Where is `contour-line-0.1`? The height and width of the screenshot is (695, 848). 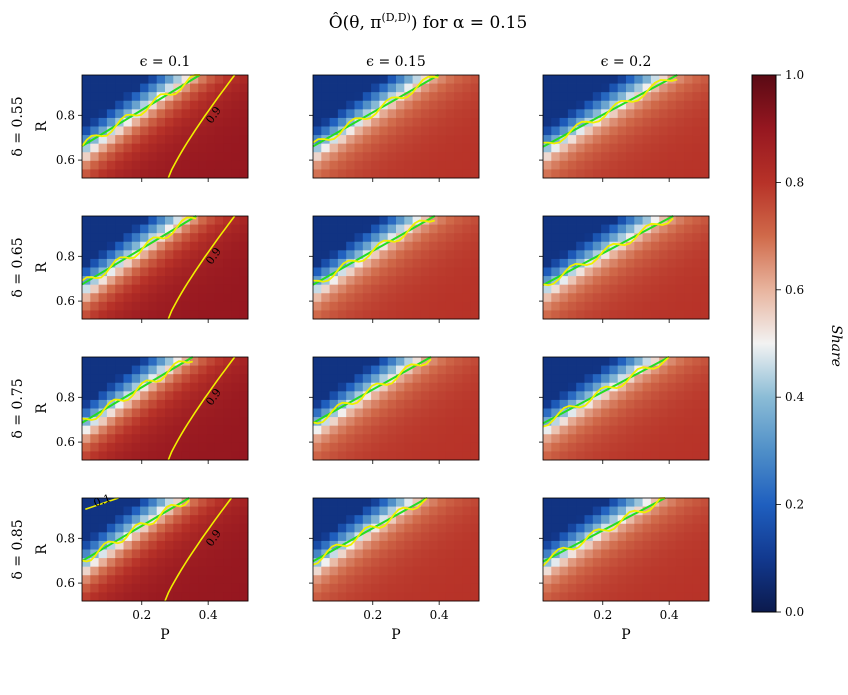
contour-line-0.1 is located at coordinates (102, 503).